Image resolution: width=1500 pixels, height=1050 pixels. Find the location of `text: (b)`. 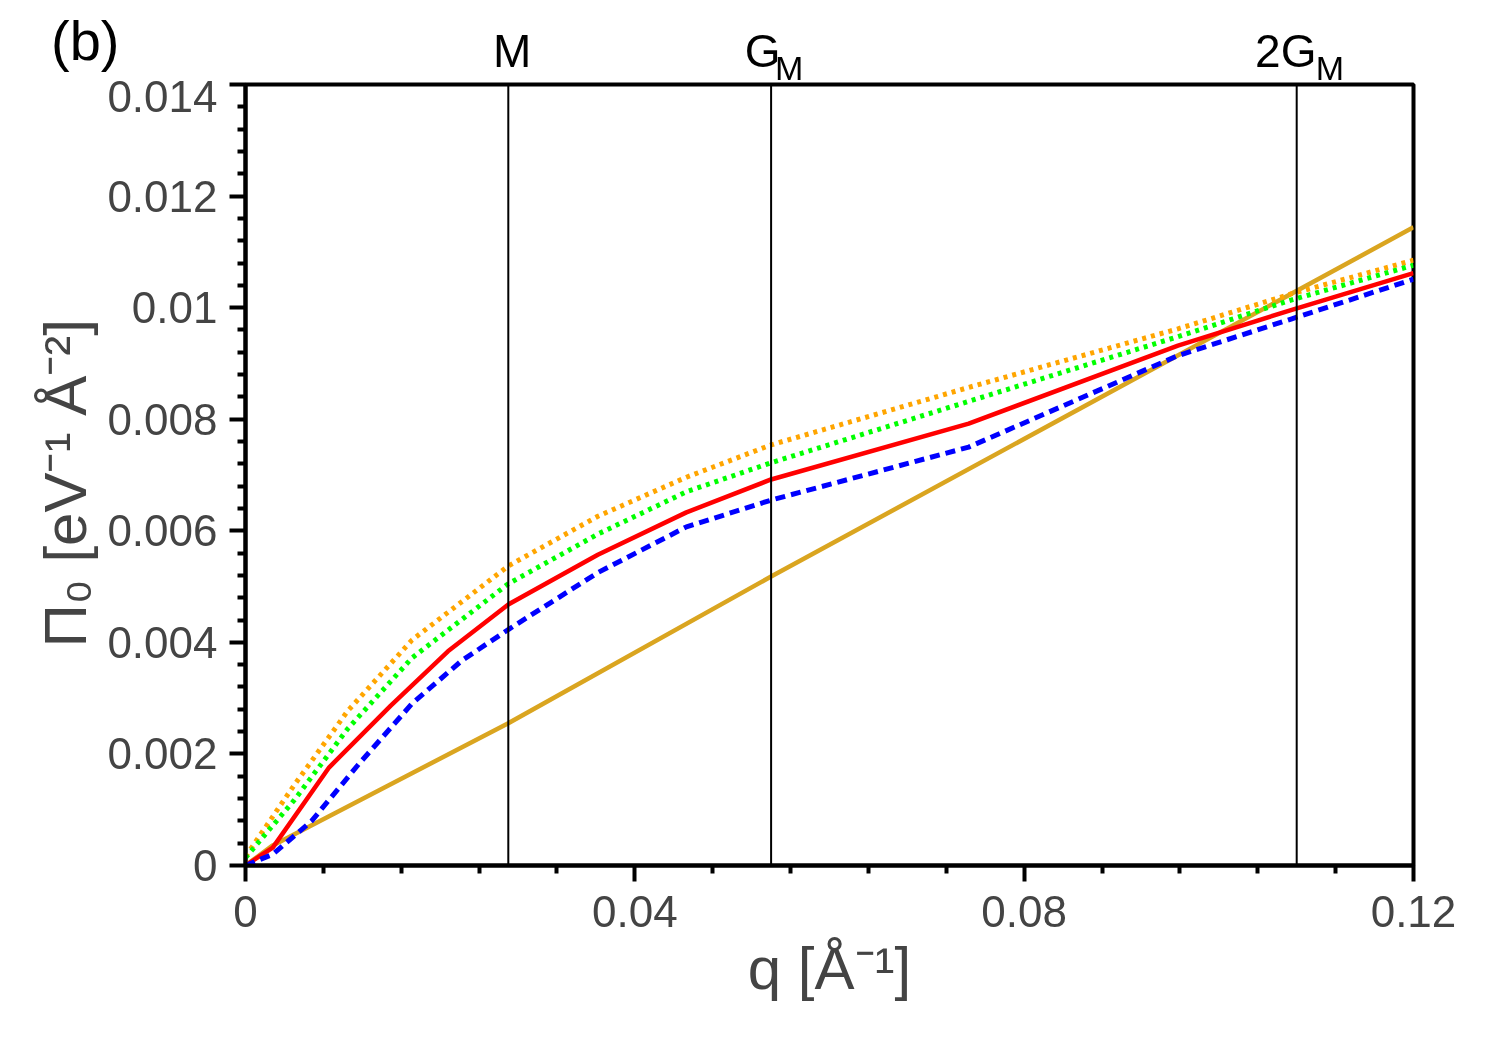

text: (b) is located at coordinates (85, 40).